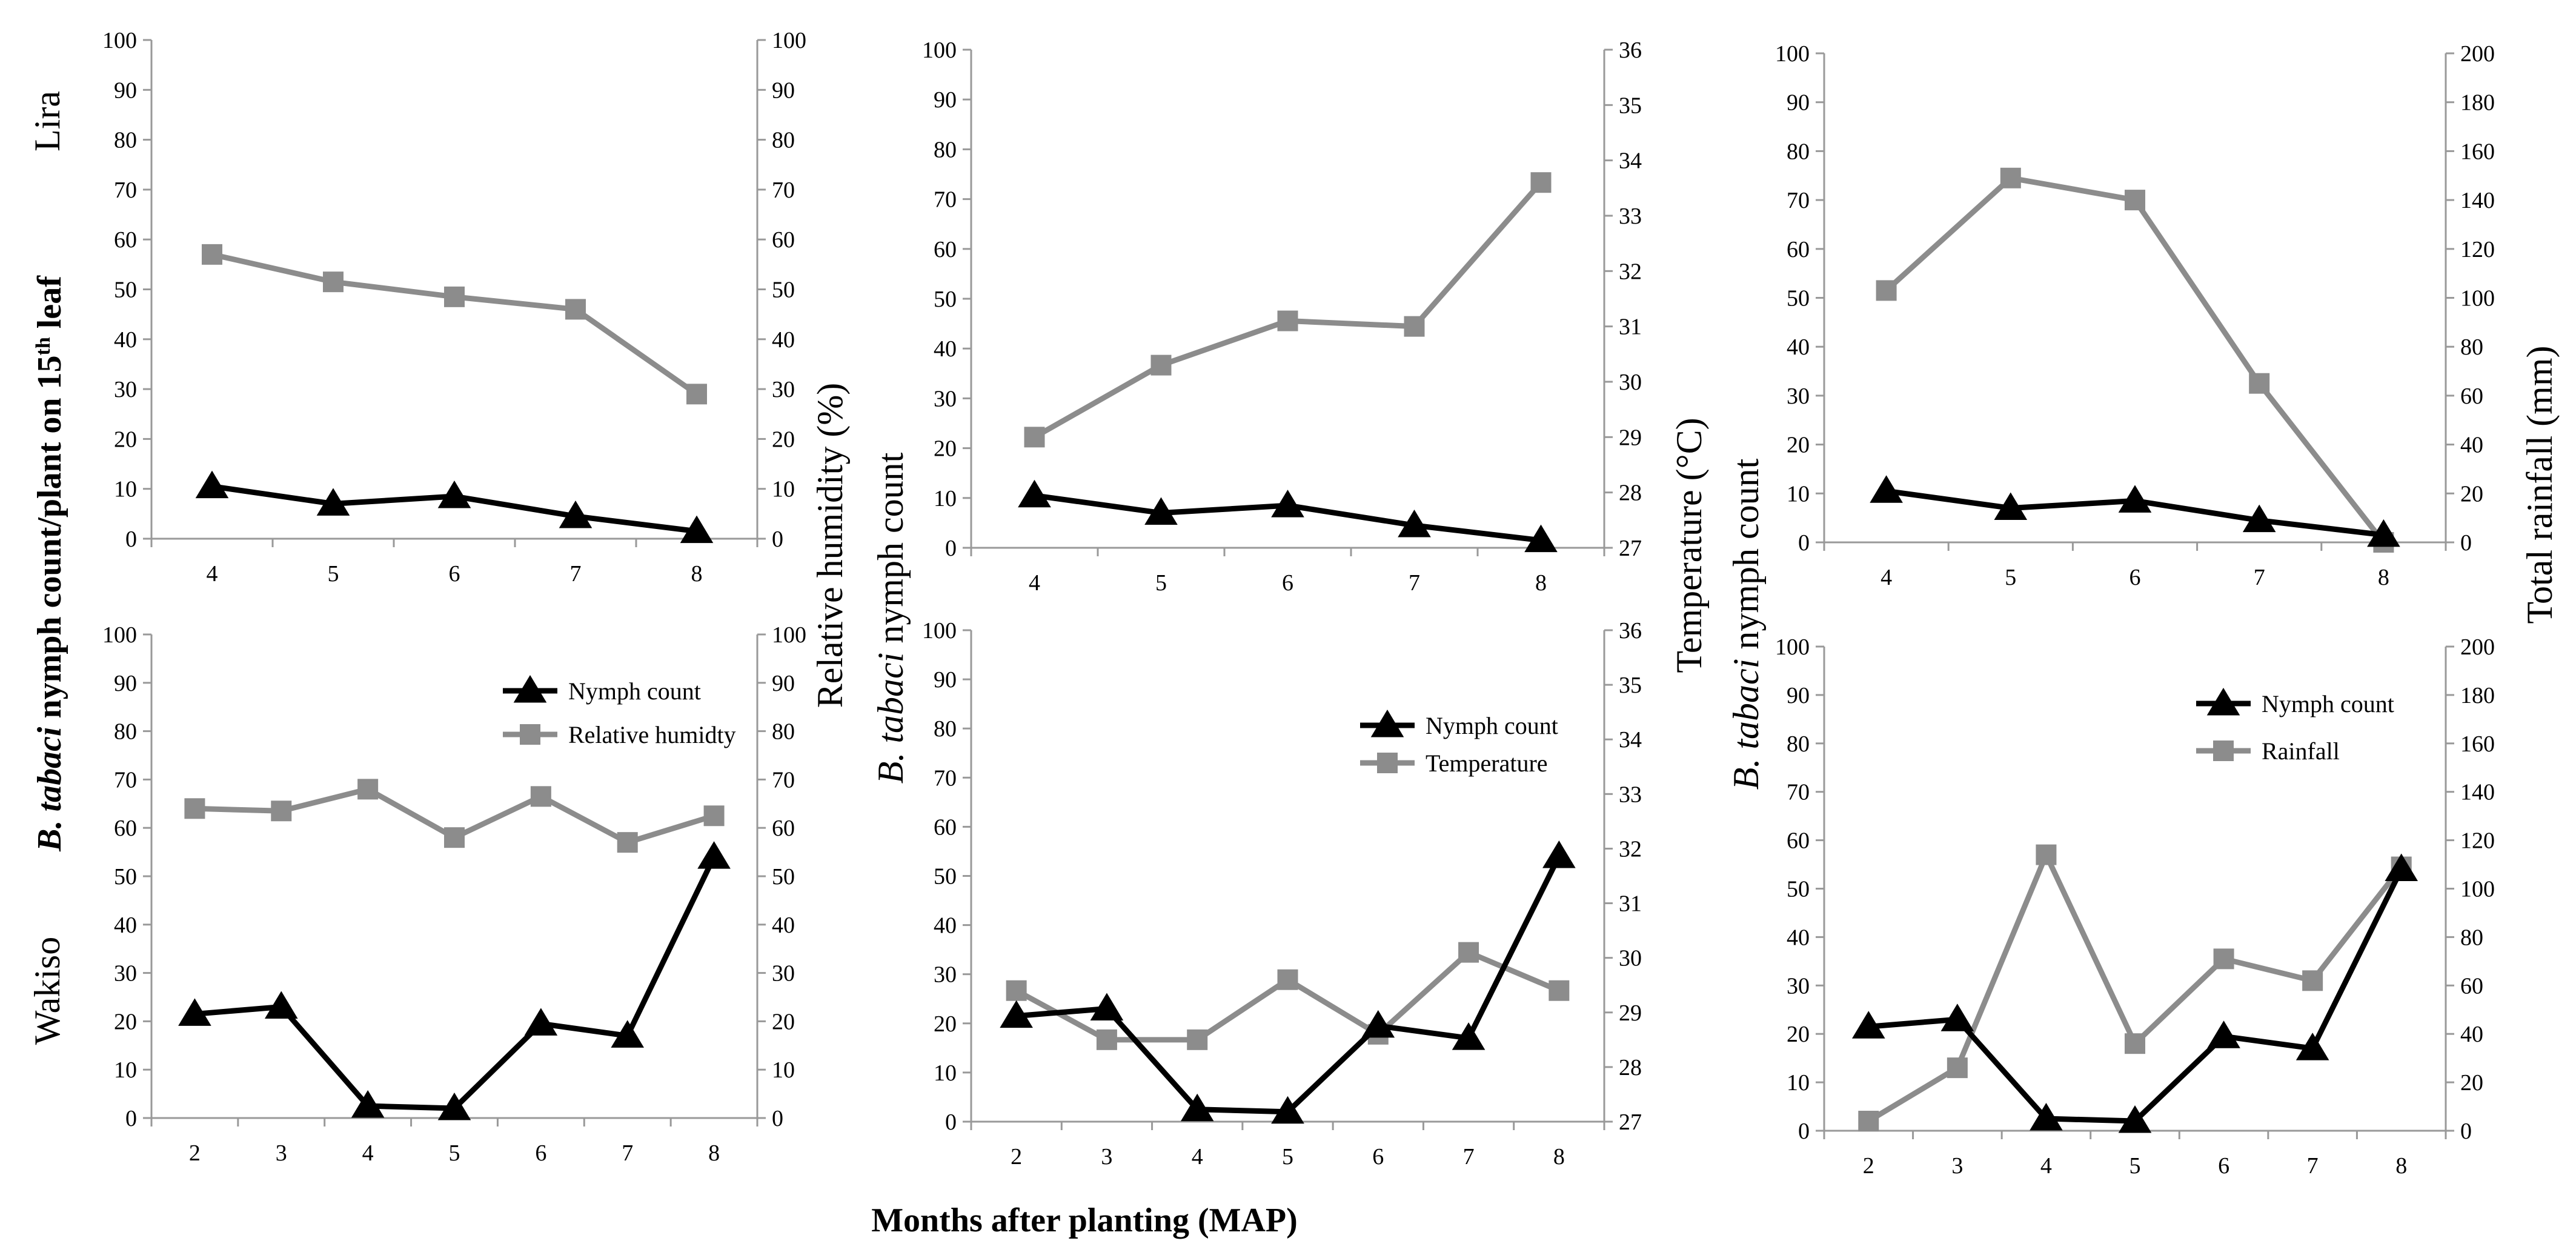 The height and width of the screenshot is (1258, 2576). What do you see at coordinates (2477, 744) in the screenshot?
I see `right-tick-label: 160` at bounding box center [2477, 744].